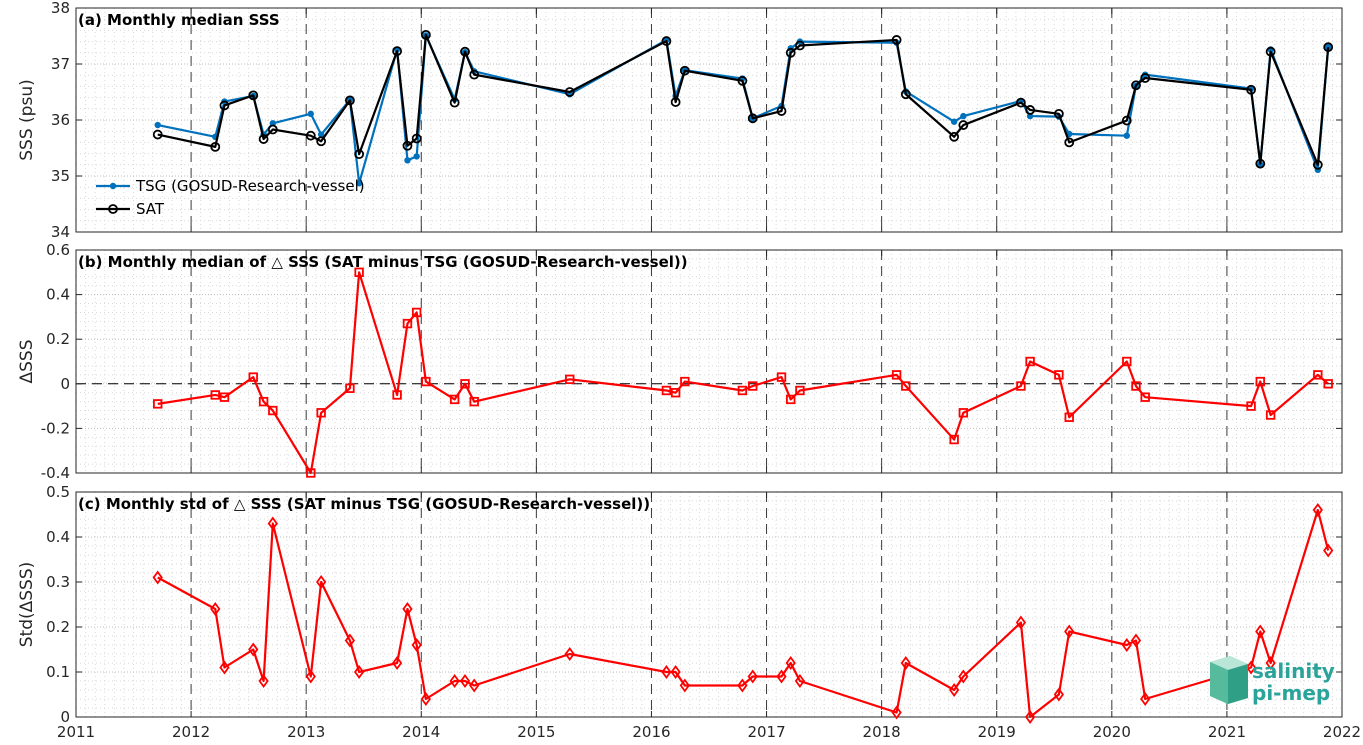 The width and height of the screenshot is (1363, 745). What do you see at coordinates (306, 732) in the screenshot?
I see `x-tick-label: 2013` at bounding box center [306, 732].